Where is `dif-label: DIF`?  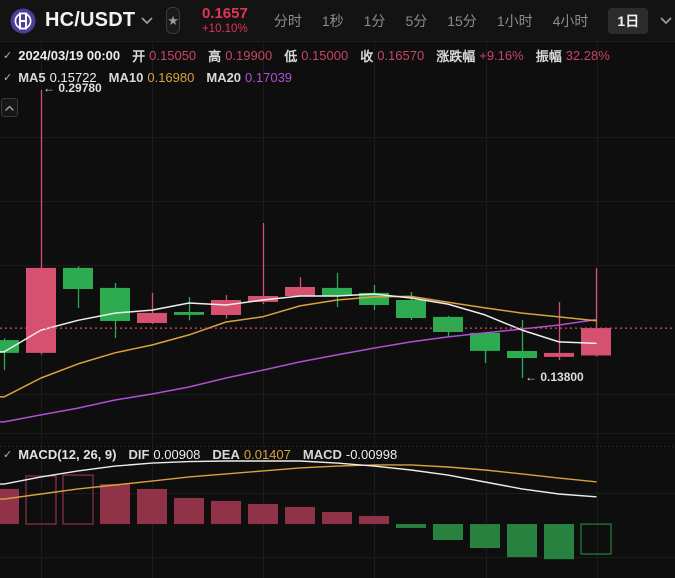 dif-label: DIF is located at coordinates (139, 454).